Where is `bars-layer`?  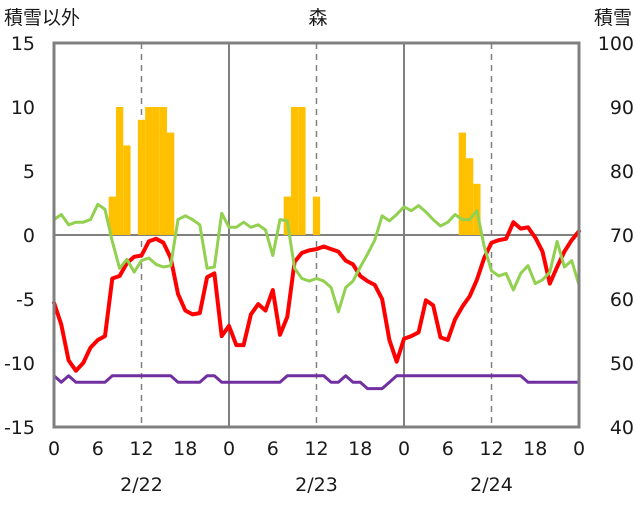
bars-layer is located at coordinates (294, 171).